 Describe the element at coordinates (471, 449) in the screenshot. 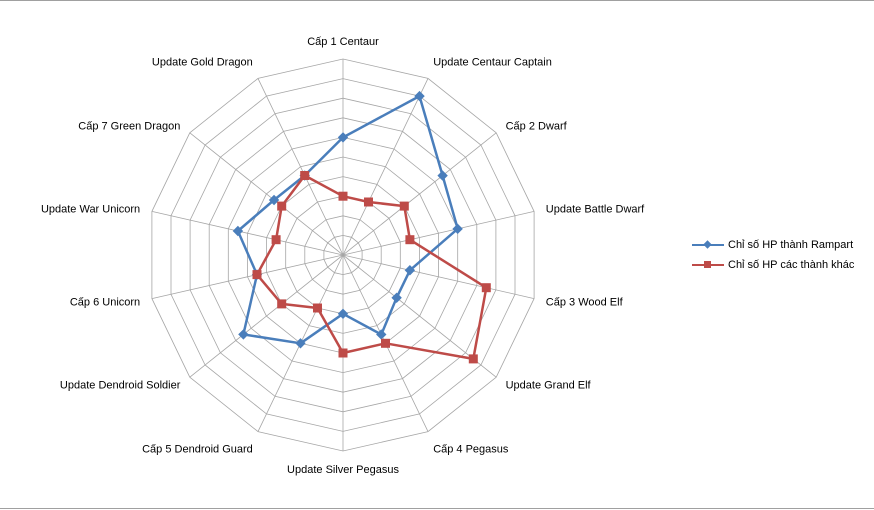

I see `category-label: Cấp 4 Pegasus` at that location.